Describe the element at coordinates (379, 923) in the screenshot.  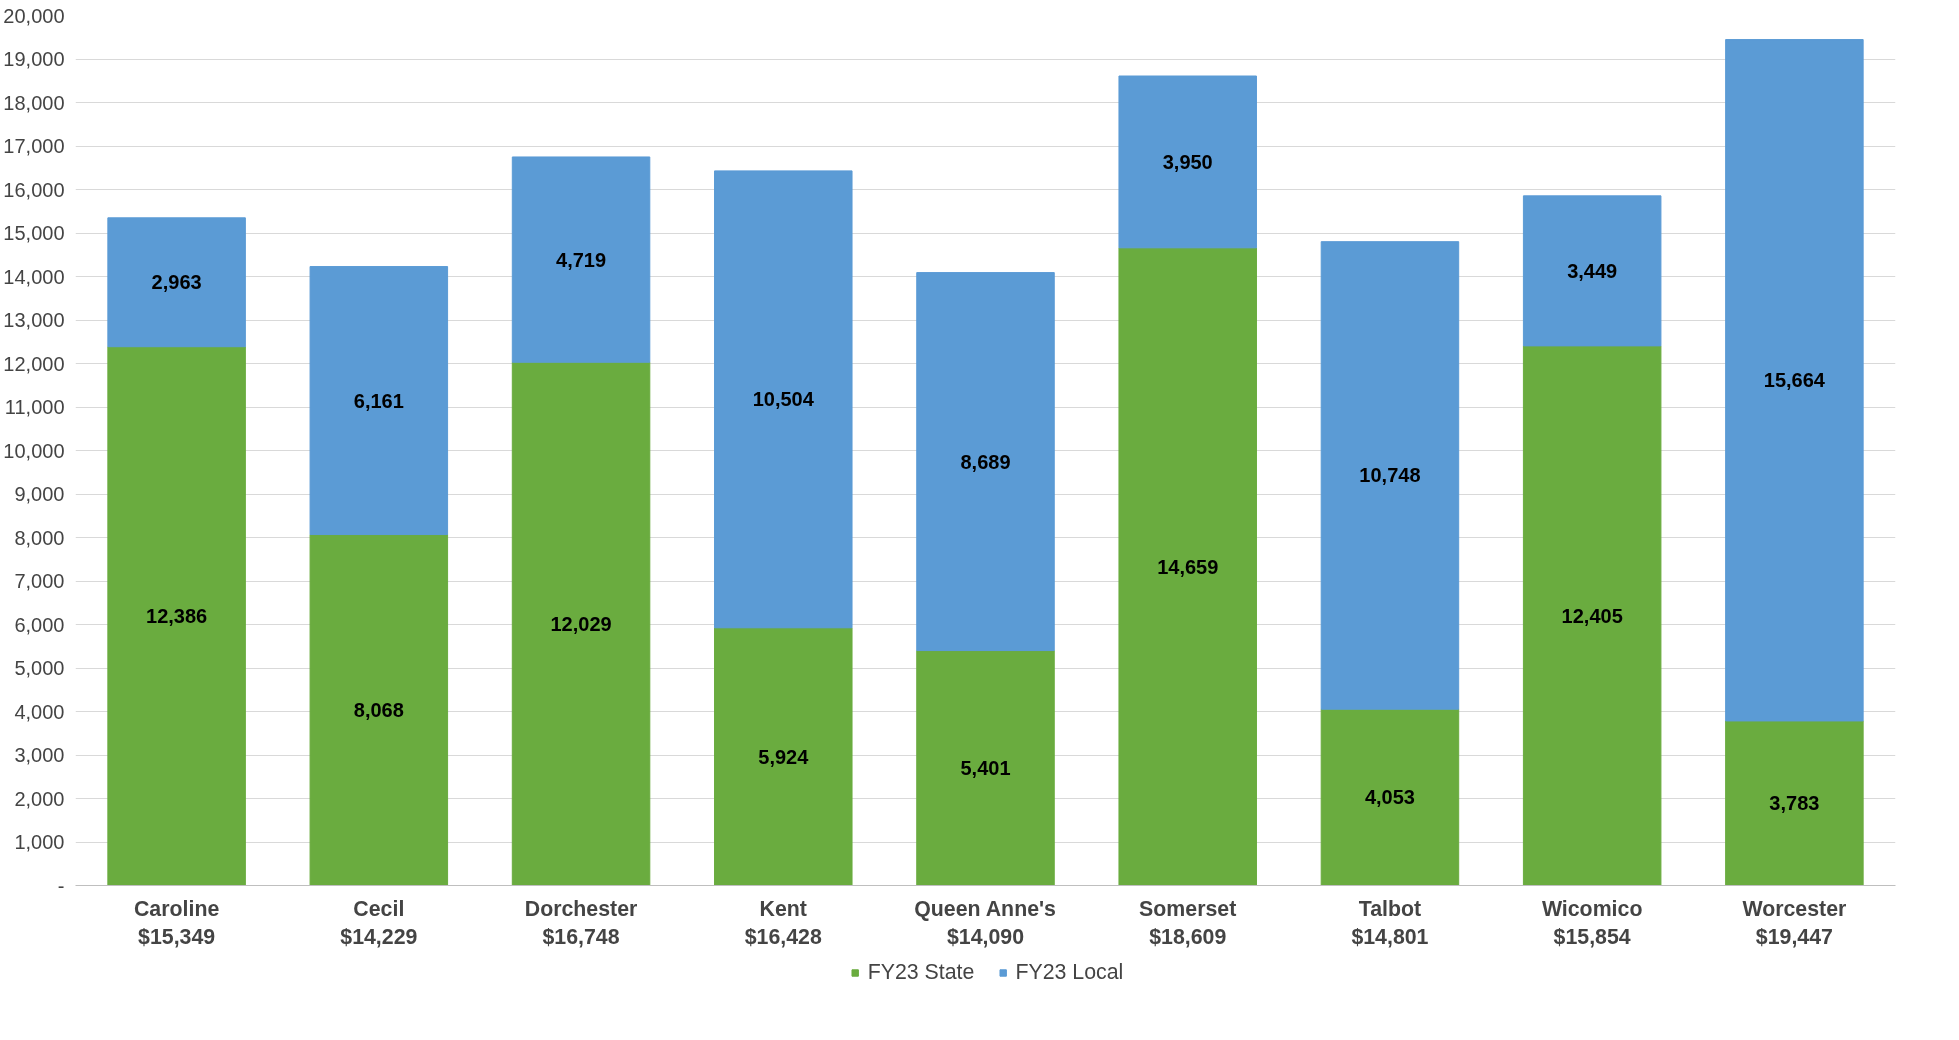
I see `x-tick-label: Cecil $14,229` at that location.